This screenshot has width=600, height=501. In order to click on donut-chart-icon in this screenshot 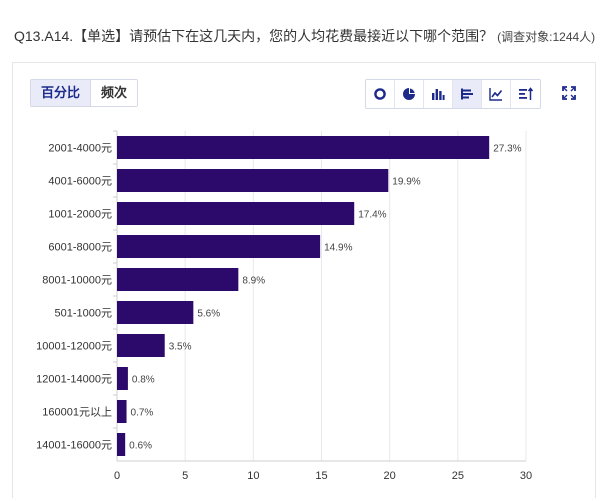, I will do `click(380, 94)`.